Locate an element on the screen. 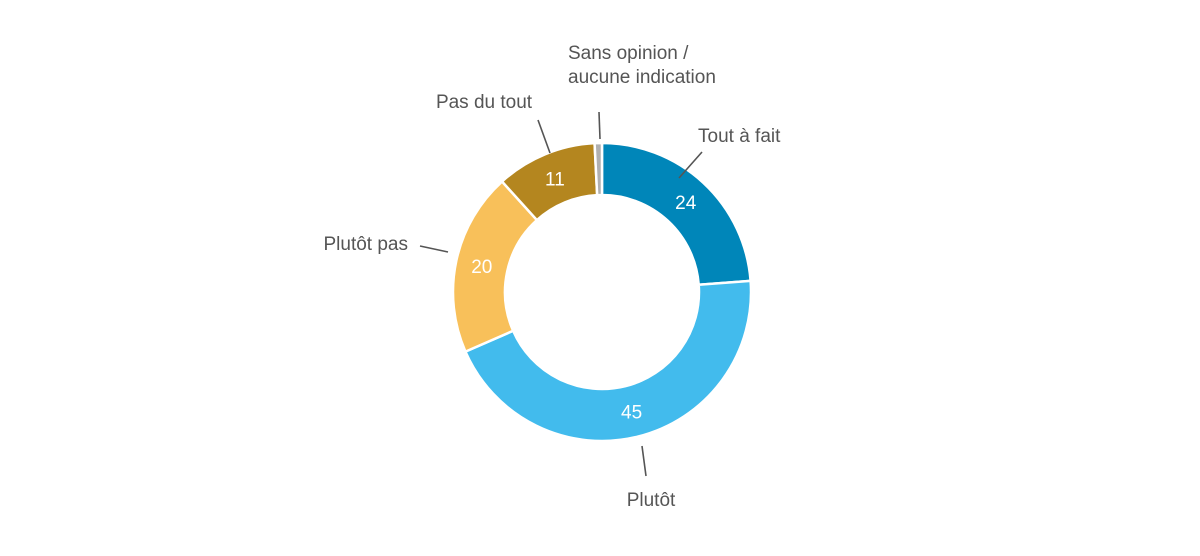 Image resolution: width=1200 pixels, height=556 pixels. value-label-tout-a-fait: 24 is located at coordinates (686, 203).